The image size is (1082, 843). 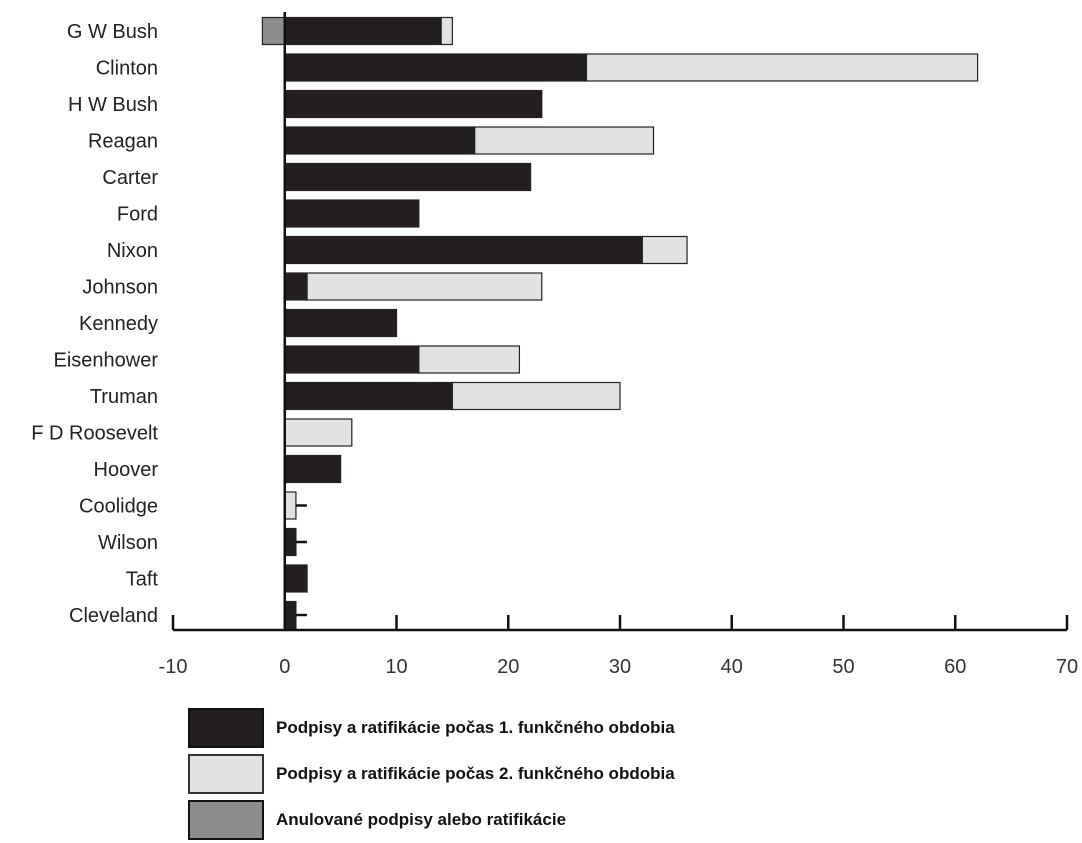 I want to click on bar-hoover-term1, so click(x=313, y=469).